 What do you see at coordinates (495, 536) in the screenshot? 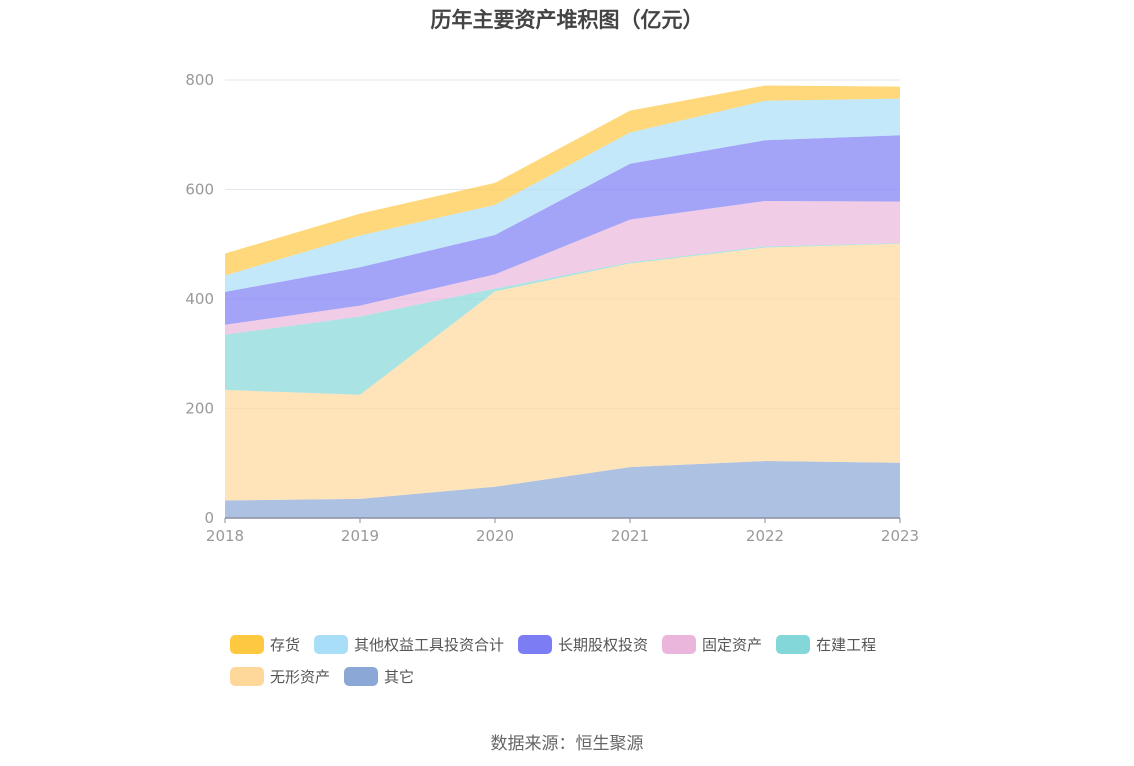
I see `x-tick-label-2: 2020` at bounding box center [495, 536].